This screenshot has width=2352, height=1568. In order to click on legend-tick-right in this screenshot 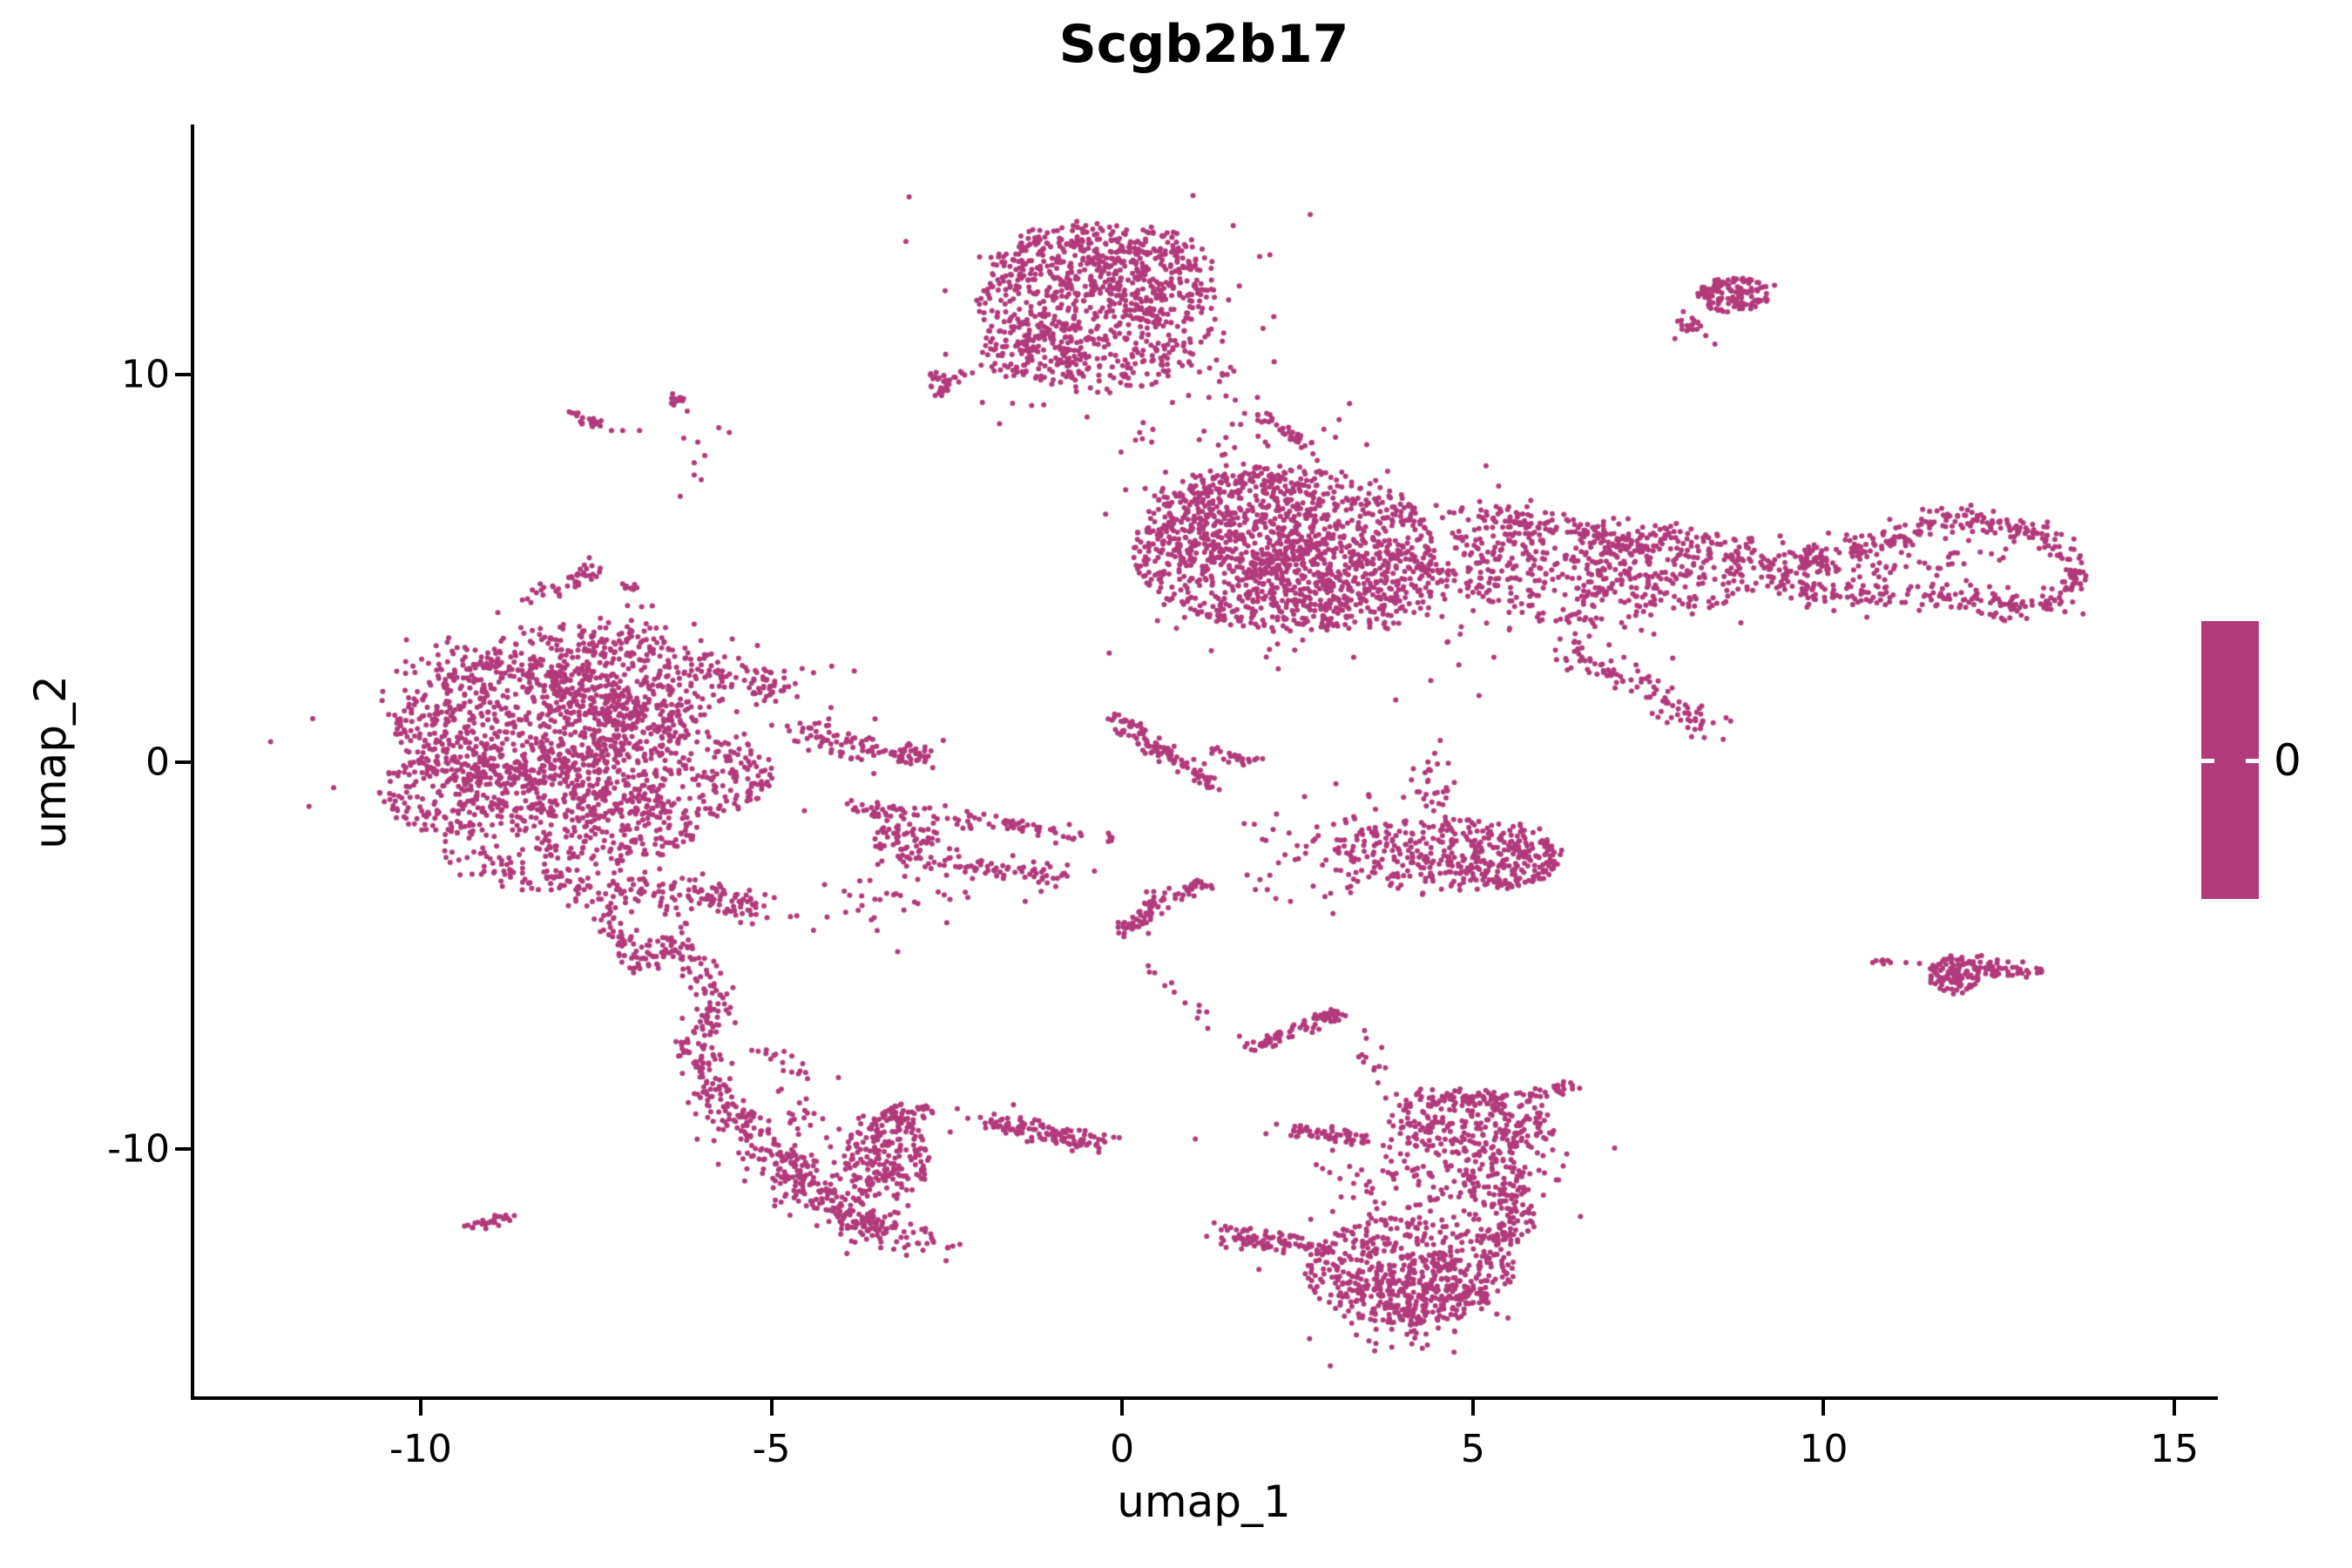, I will do `click(2252, 761)`.